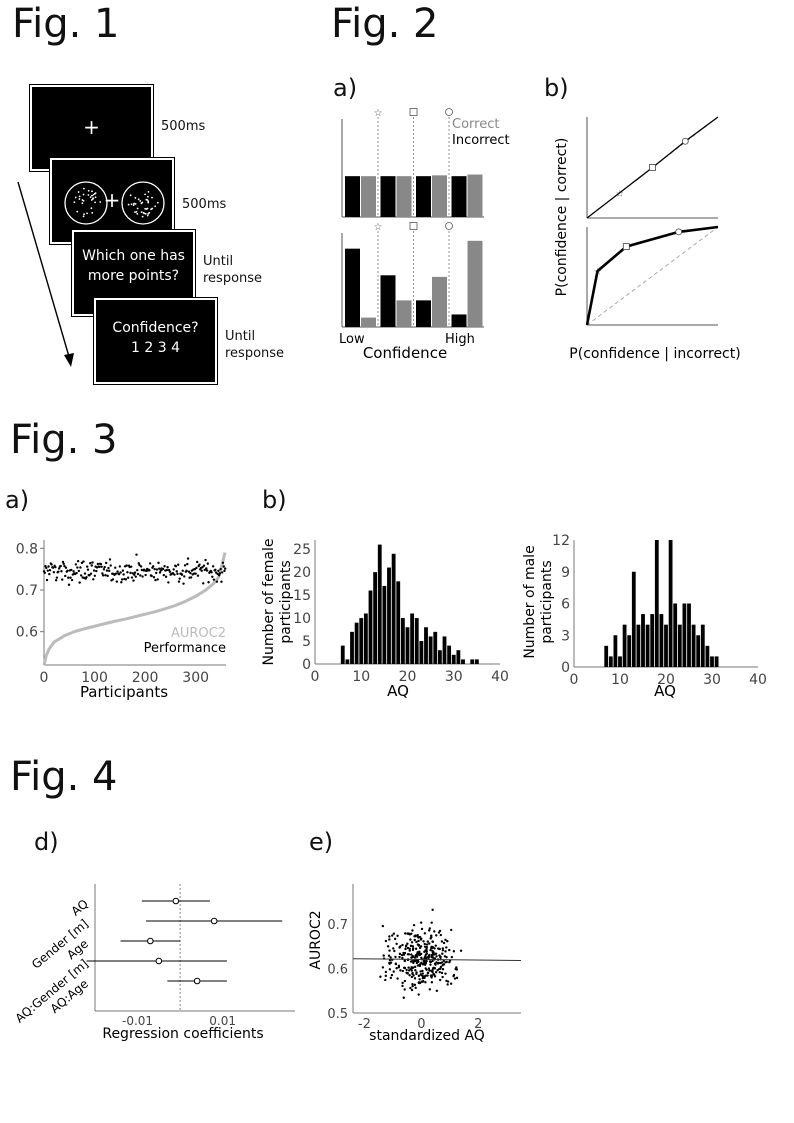 The image size is (794, 1123). Describe the element at coordinates (478, 1024) in the screenshot. I see `x-tick-label: 2` at that location.